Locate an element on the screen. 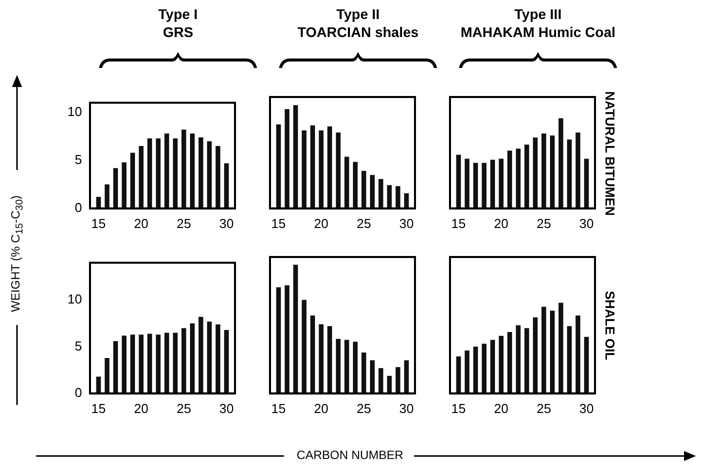 This screenshot has width=727, height=470. chart-title: Type III is located at coordinates (538, 14).